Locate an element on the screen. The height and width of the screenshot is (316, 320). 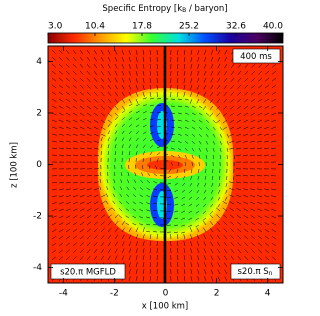
y-tick-label: 4 is located at coordinates (39, 62).